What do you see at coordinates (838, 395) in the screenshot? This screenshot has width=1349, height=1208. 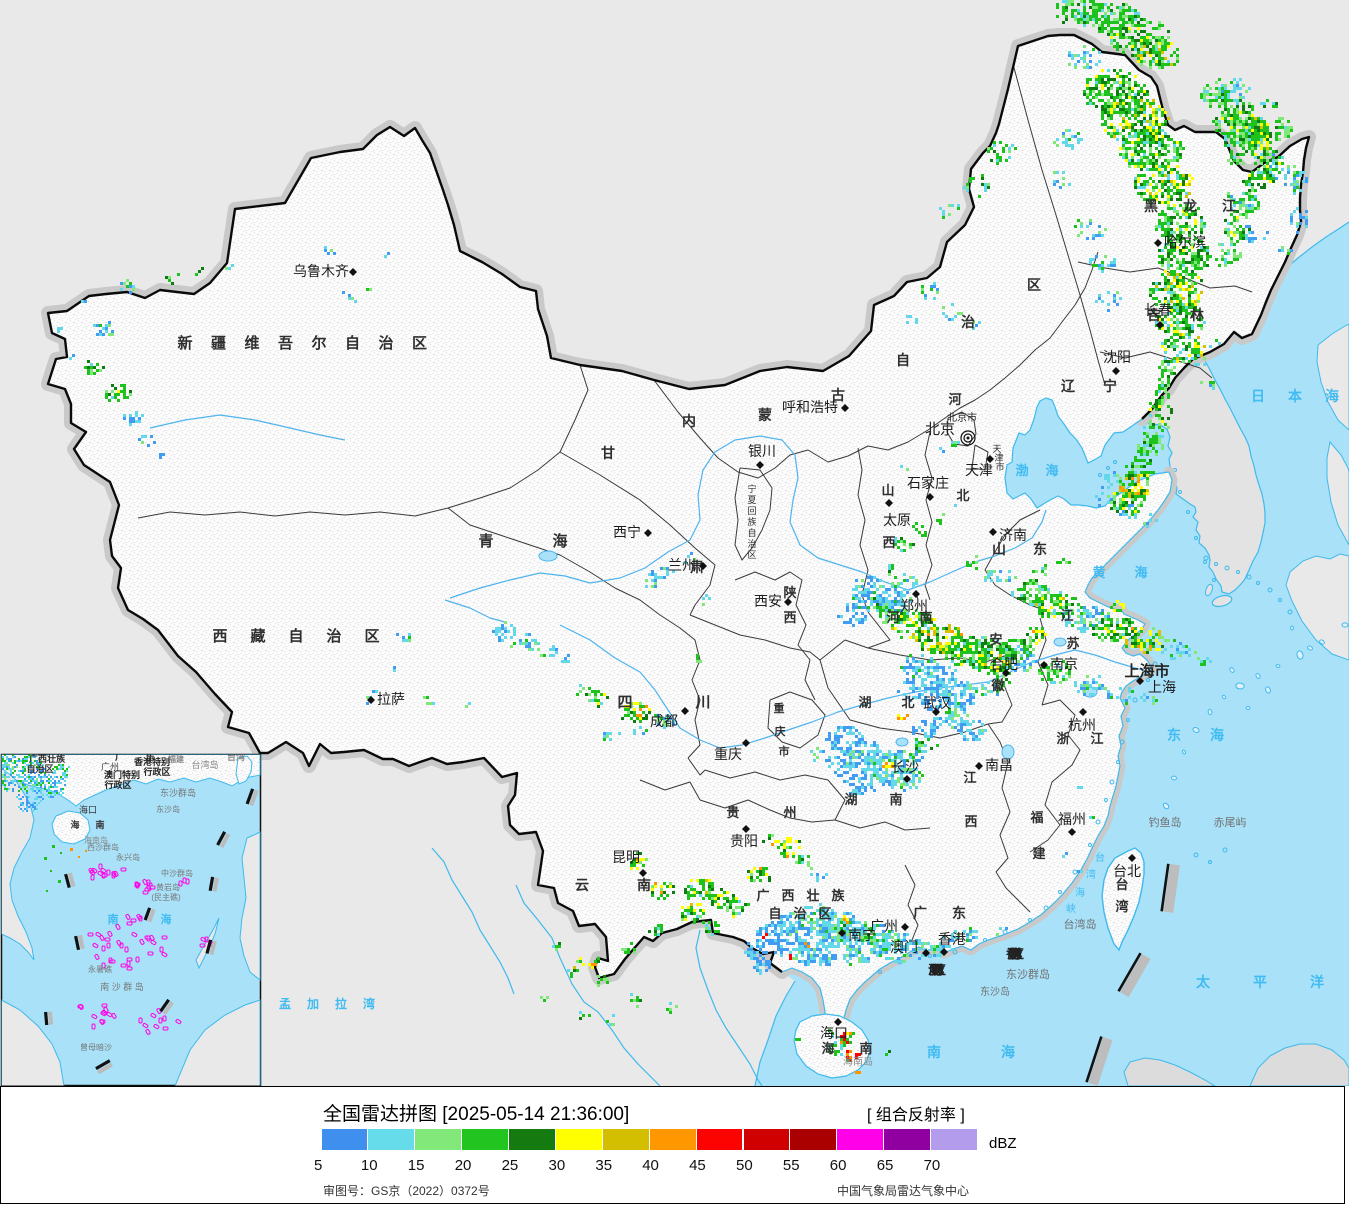 I see `svg-text: 古` at bounding box center [838, 395].